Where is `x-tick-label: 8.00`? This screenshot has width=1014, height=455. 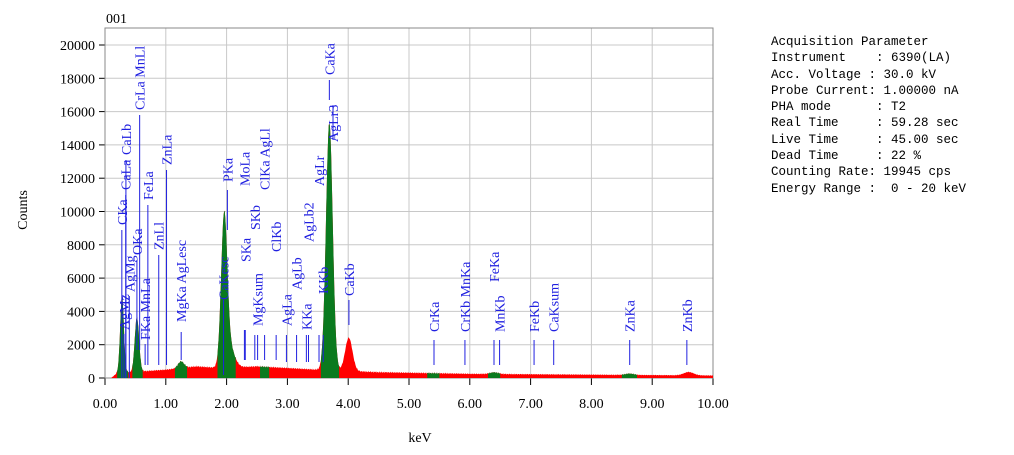
x-tick-label: 8.00 is located at coordinates (591, 404).